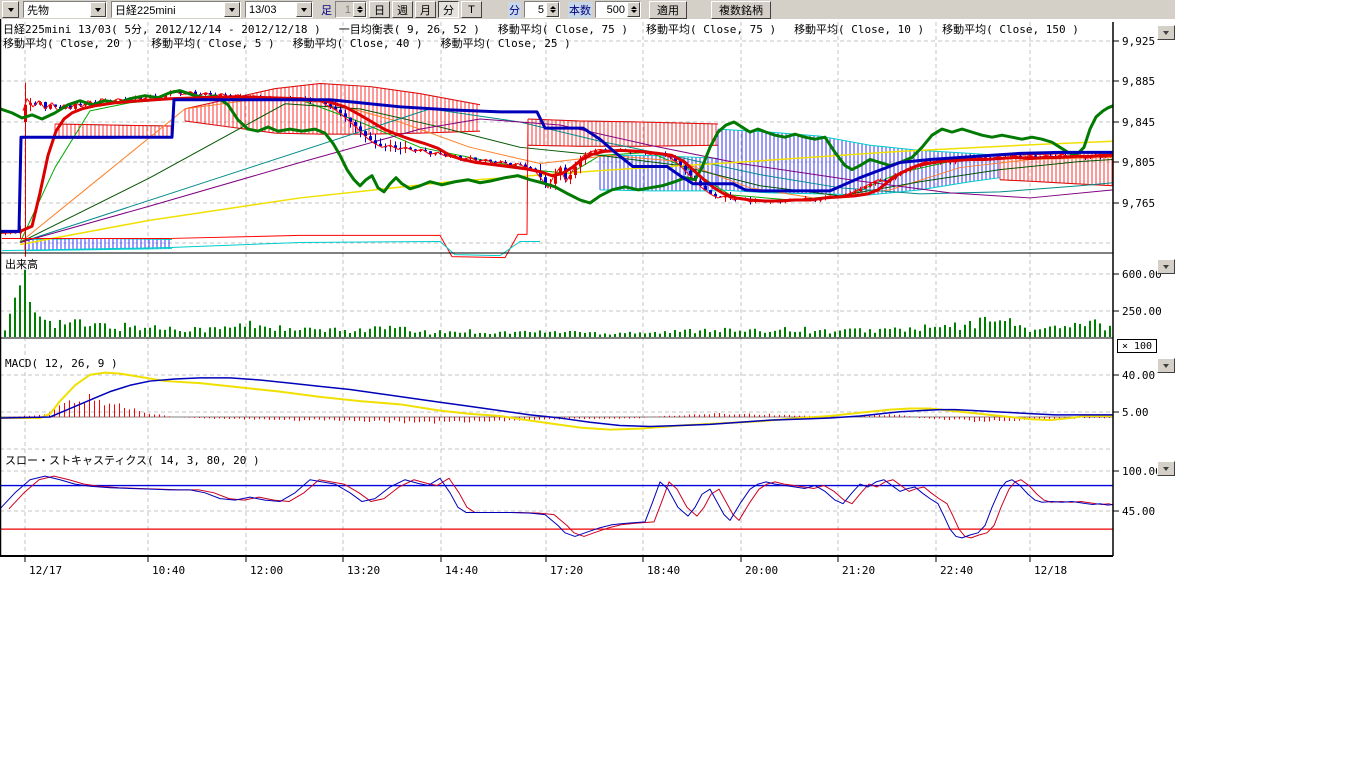 This screenshot has width=1366, height=768. What do you see at coordinates (566, 570) in the screenshot?
I see `svg-text: 17:20` at bounding box center [566, 570].